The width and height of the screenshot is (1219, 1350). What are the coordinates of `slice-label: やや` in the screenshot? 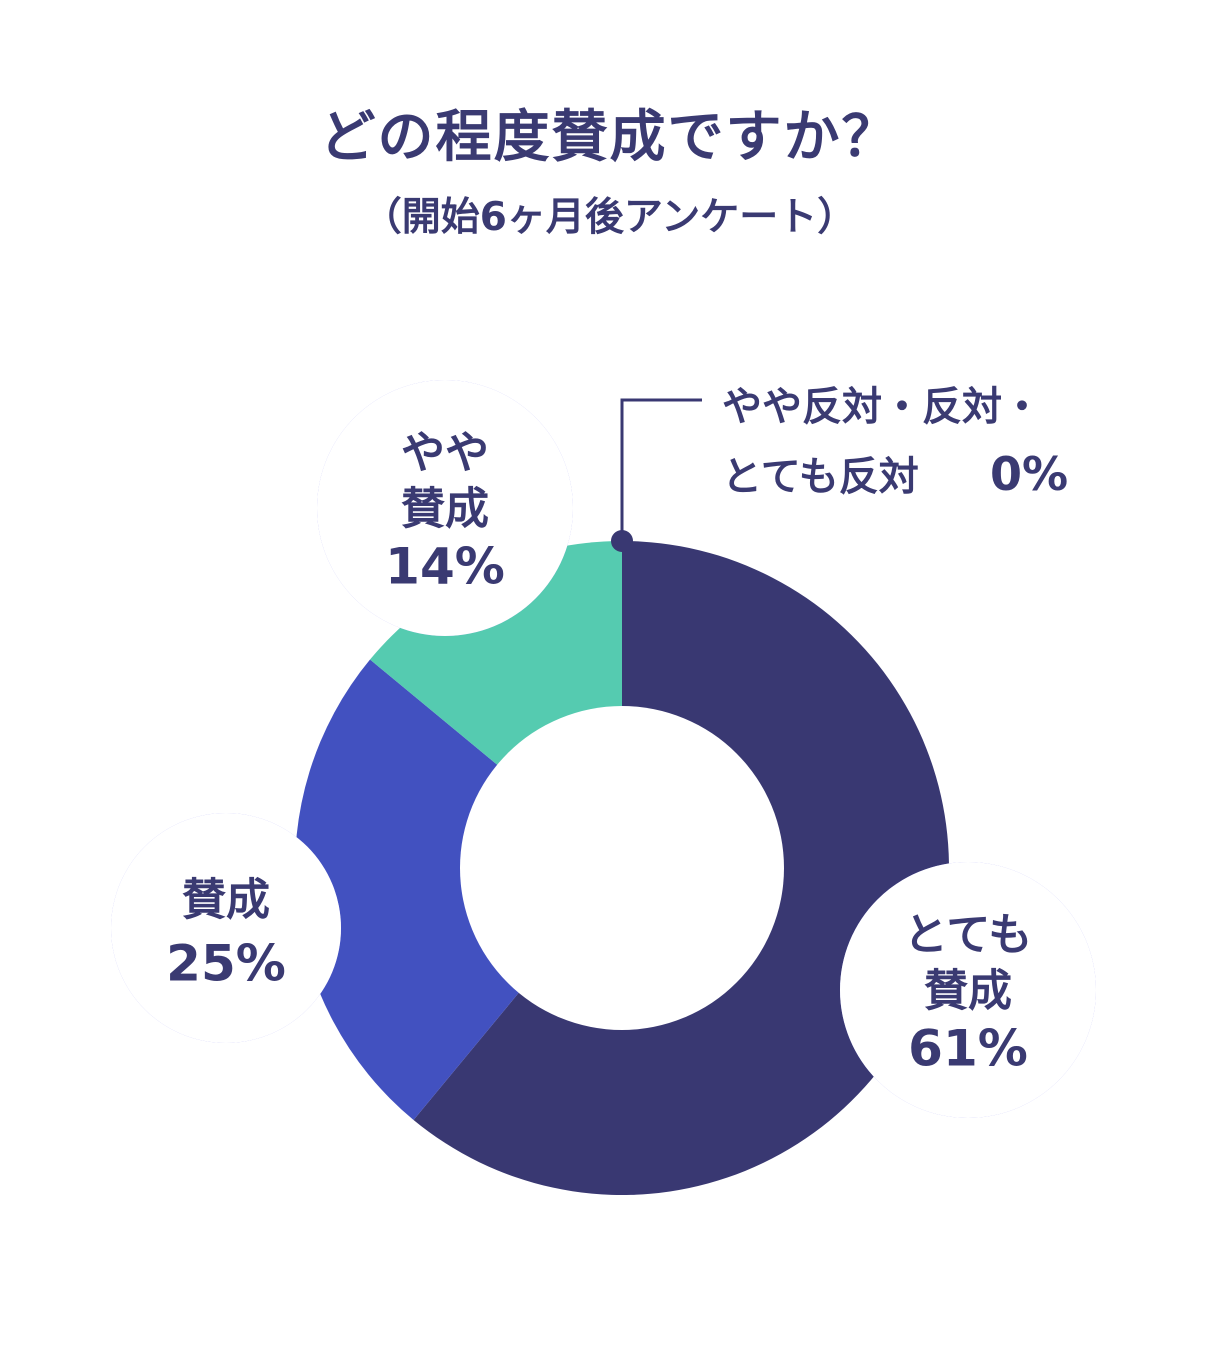 It's located at (445, 453).